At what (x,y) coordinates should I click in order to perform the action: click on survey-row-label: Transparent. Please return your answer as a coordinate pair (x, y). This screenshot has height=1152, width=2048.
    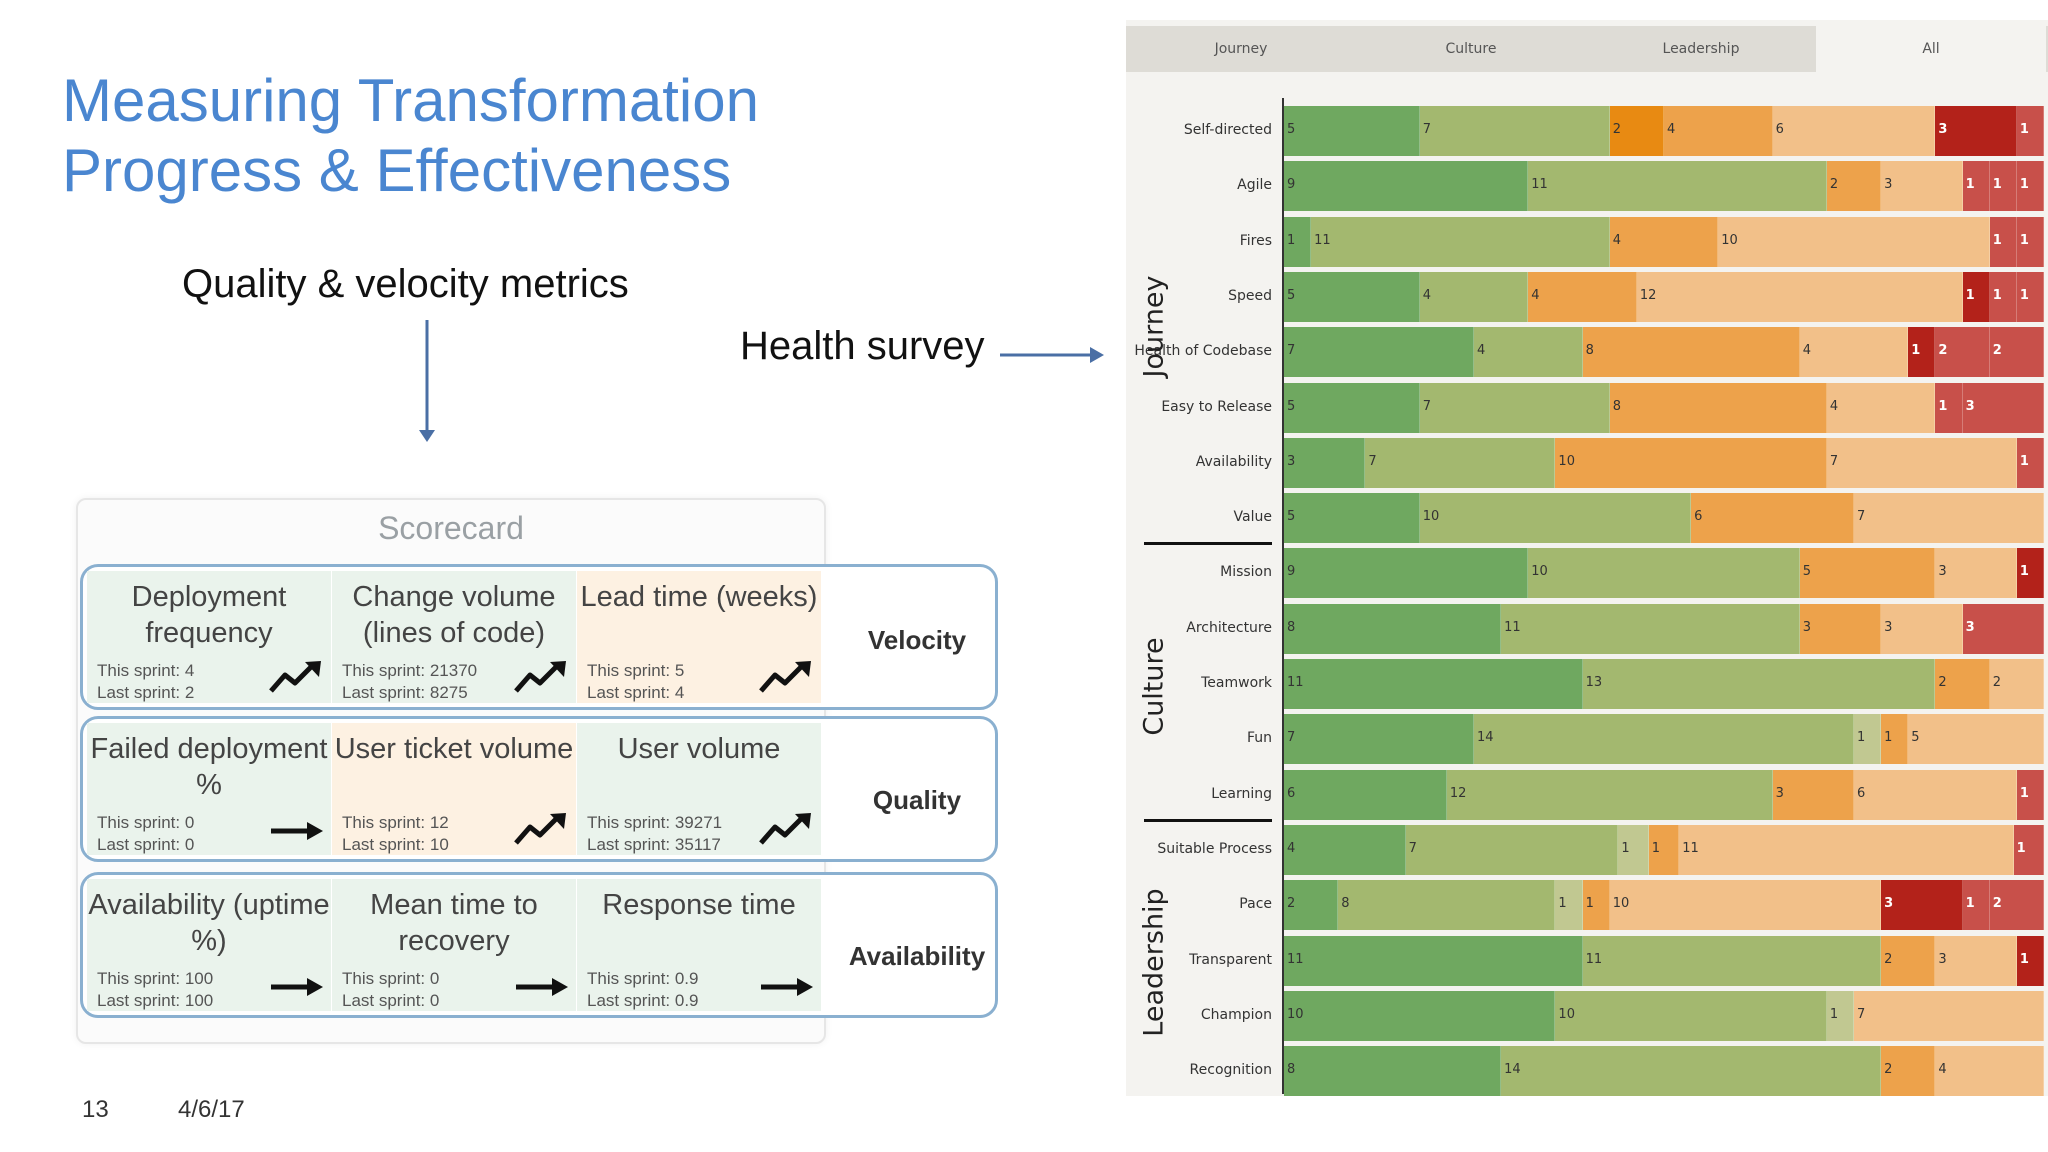
    Looking at the image, I should click on (1230, 959).